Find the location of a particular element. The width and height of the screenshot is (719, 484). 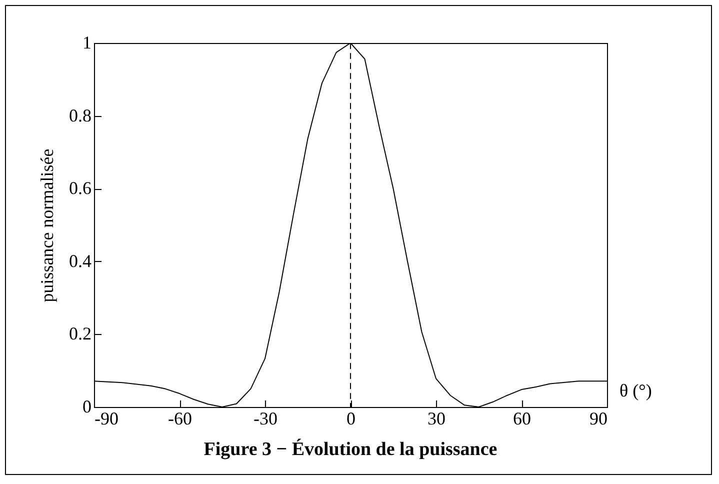

x-tick-label: -60 is located at coordinates (180, 418).